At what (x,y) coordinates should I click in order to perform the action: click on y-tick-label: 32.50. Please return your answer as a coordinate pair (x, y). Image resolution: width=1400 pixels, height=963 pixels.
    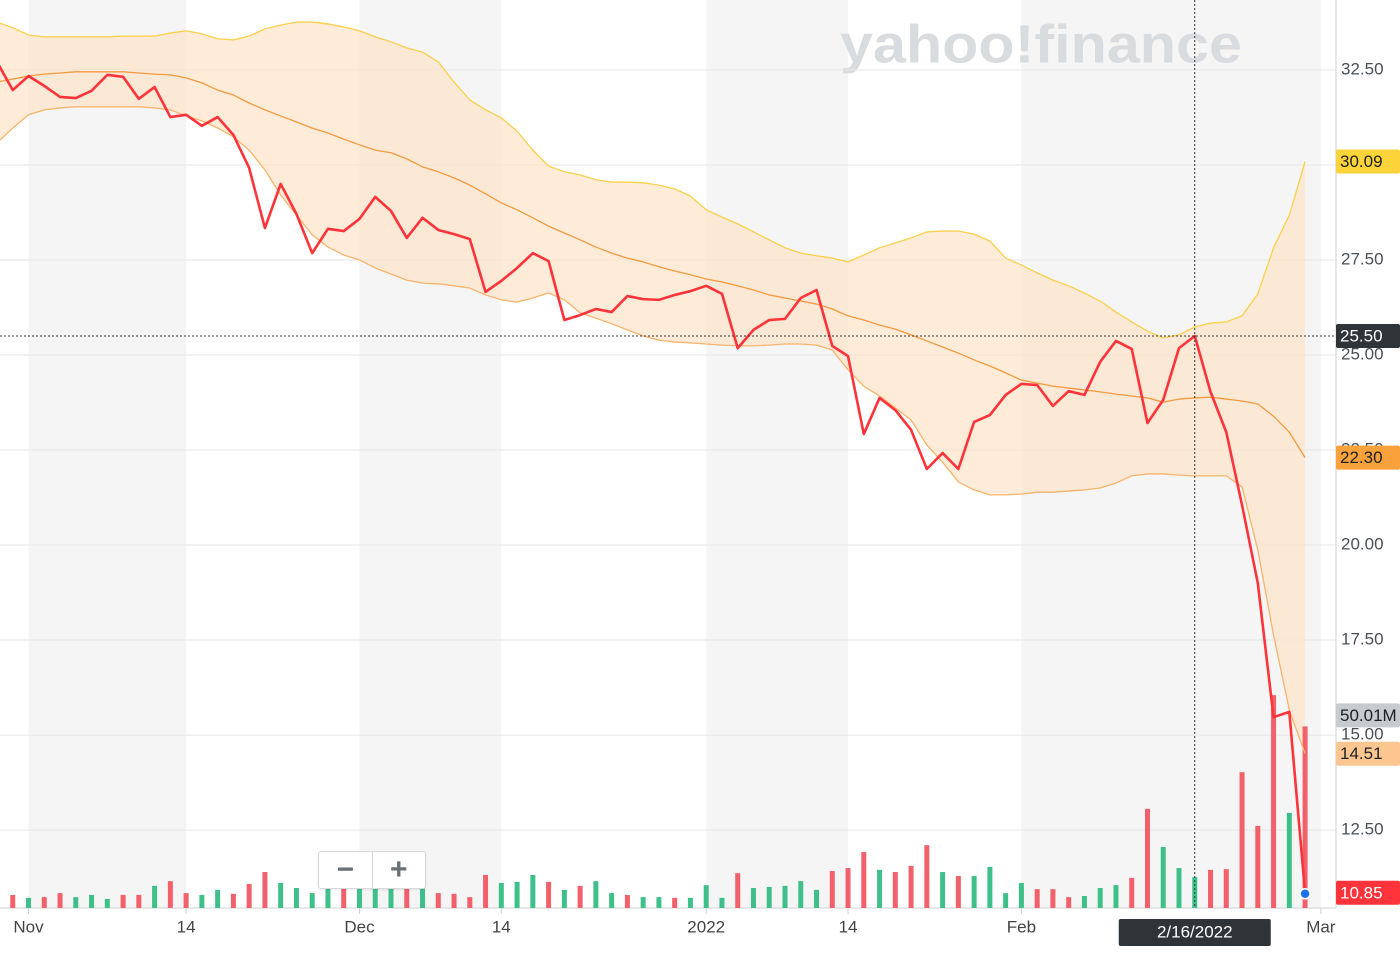
    Looking at the image, I should click on (1362, 68).